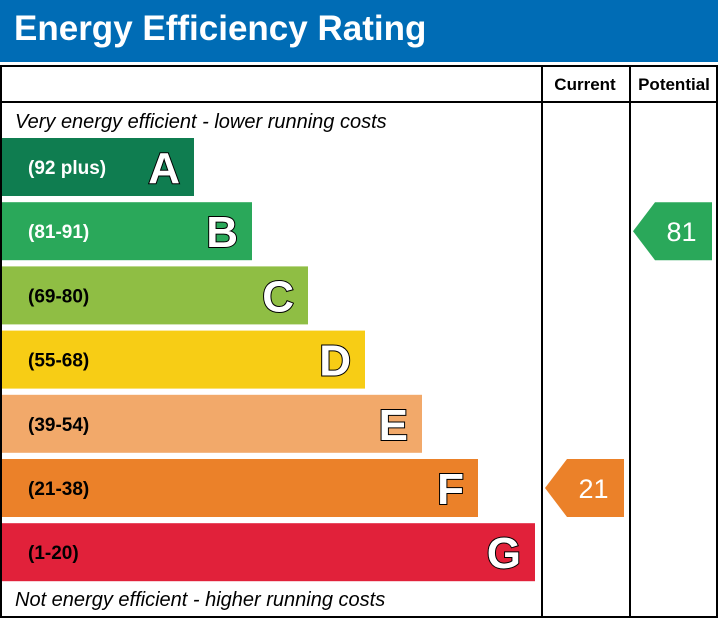 This screenshot has height=619, width=718. I want to click on potential-rating-marker-arrow, so click(672, 231).